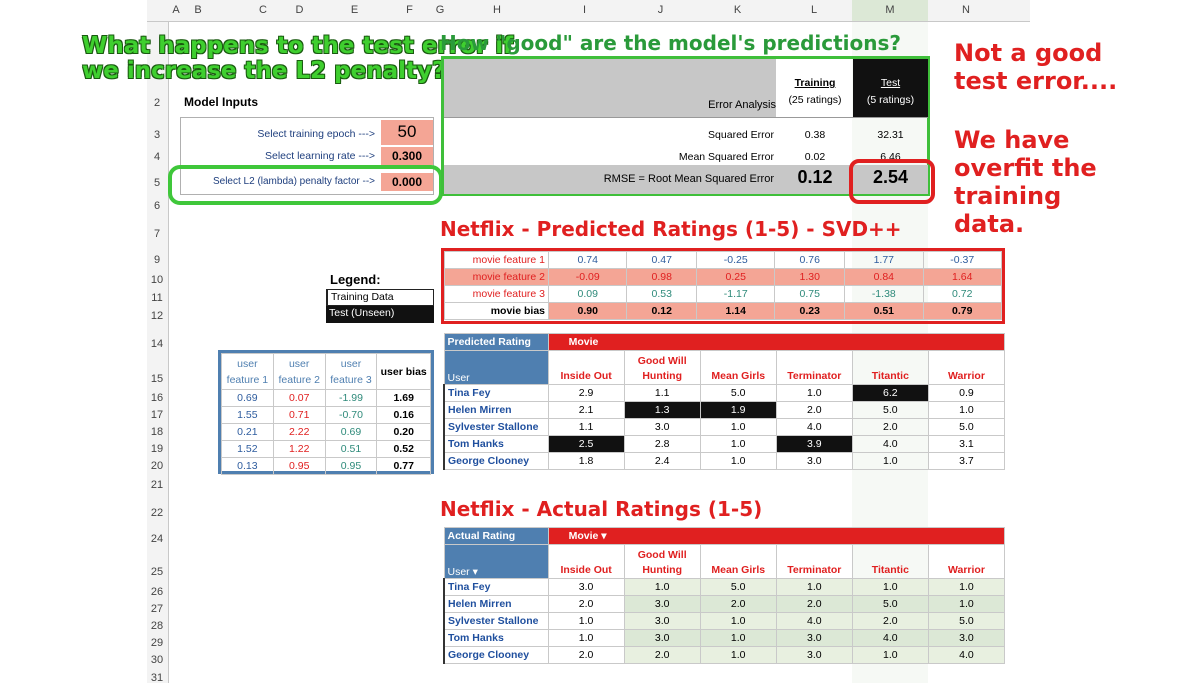 Image resolution: width=1191 pixels, height=683 pixels. Describe the element at coordinates (299, 398) in the screenshot. I see `feature-value: 0.07` at that location.